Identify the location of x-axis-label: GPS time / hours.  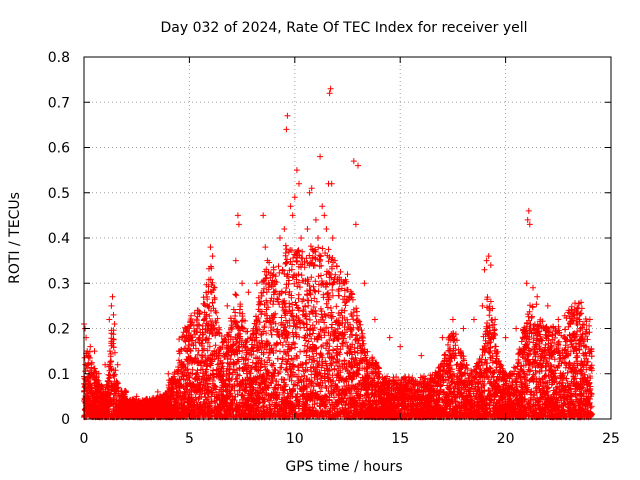
(343, 467).